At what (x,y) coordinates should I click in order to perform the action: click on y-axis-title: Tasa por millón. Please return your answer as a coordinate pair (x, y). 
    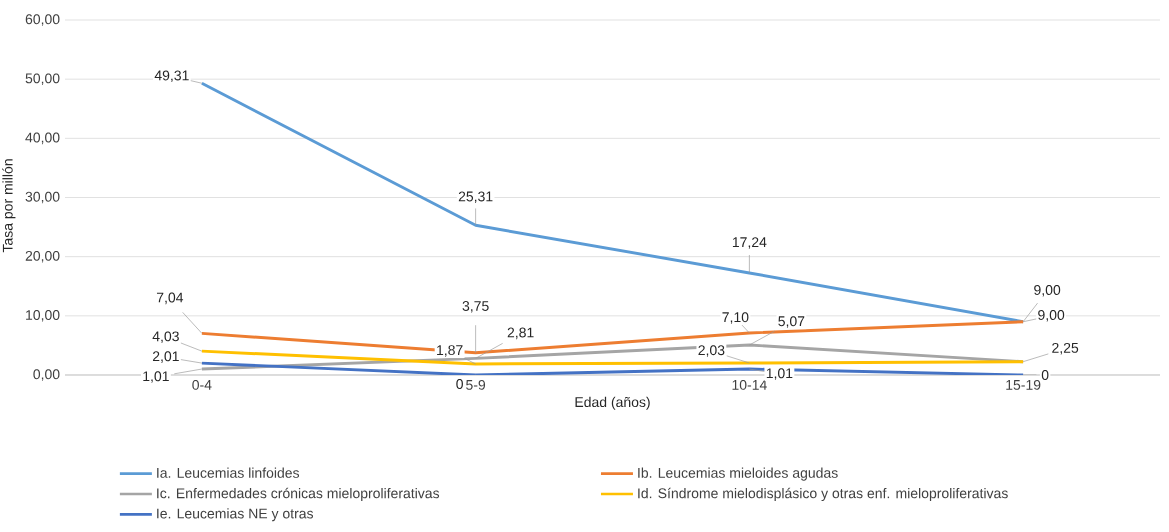
    Looking at the image, I should click on (9, 206).